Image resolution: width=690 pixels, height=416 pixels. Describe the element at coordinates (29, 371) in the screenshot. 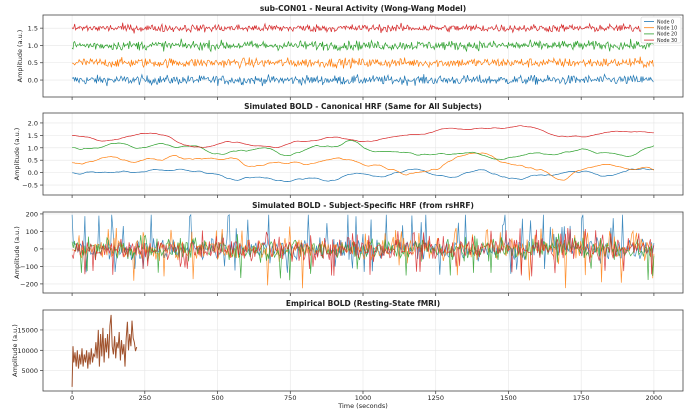

I see `y-tick-label: 5000` at that location.